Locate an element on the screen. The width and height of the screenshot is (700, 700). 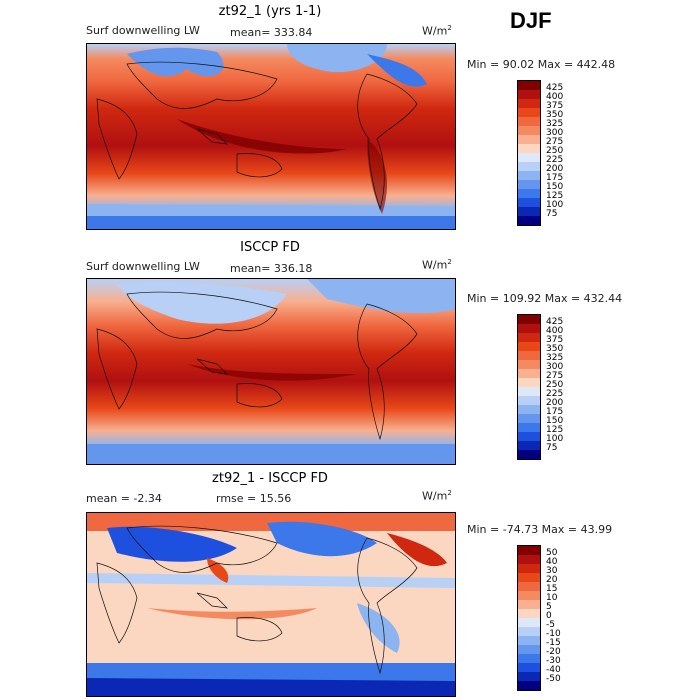
panel3-tick: -30 is located at coordinates (553, 661).